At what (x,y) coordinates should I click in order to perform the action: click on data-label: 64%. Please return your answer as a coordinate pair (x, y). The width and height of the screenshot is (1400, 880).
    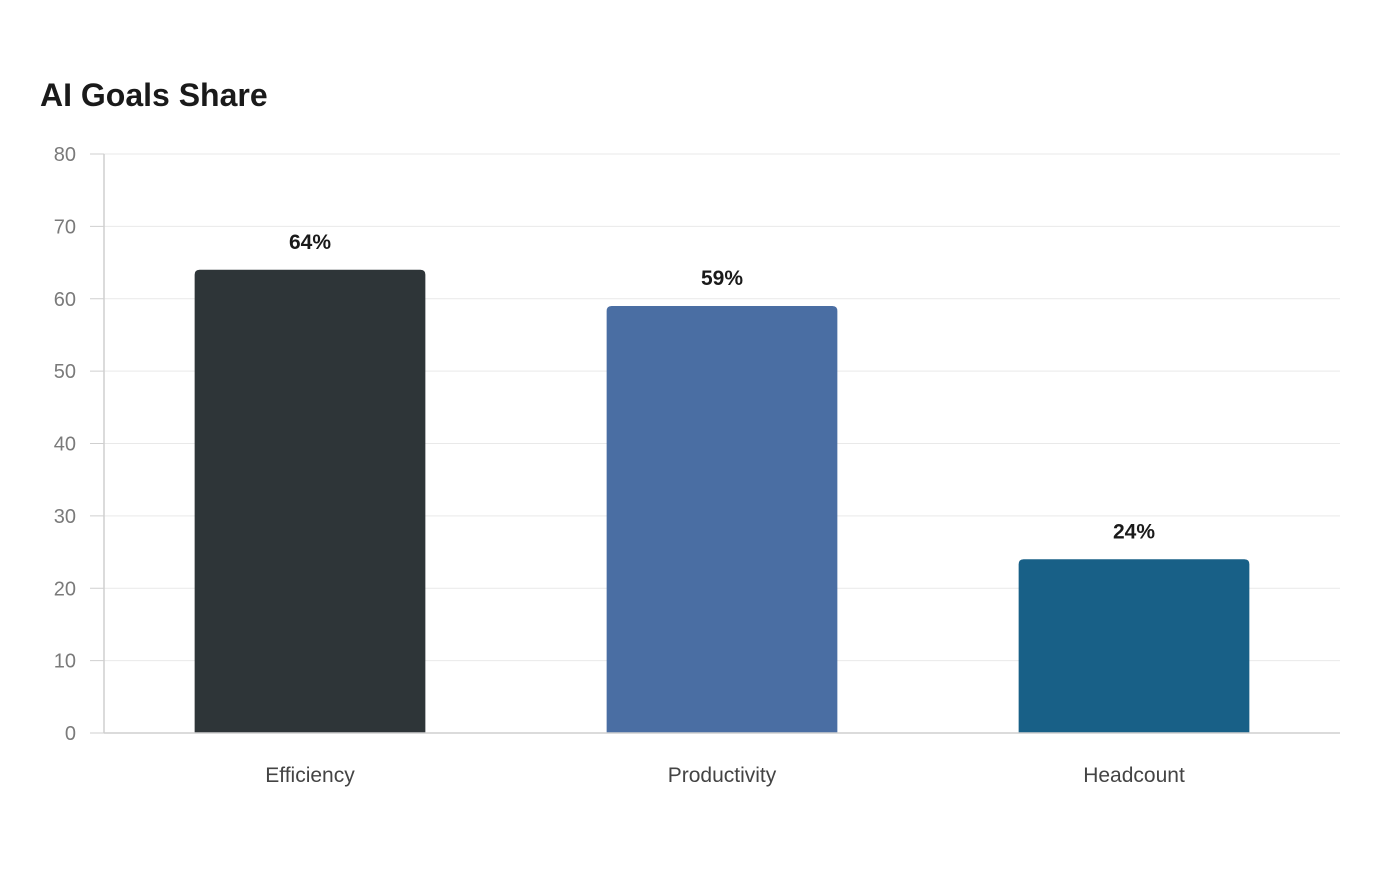
    Looking at the image, I should click on (310, 242).